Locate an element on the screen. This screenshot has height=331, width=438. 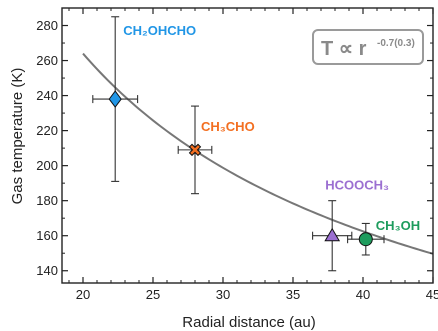
y-tick-label: 180 is located at coordinates (47, 200).